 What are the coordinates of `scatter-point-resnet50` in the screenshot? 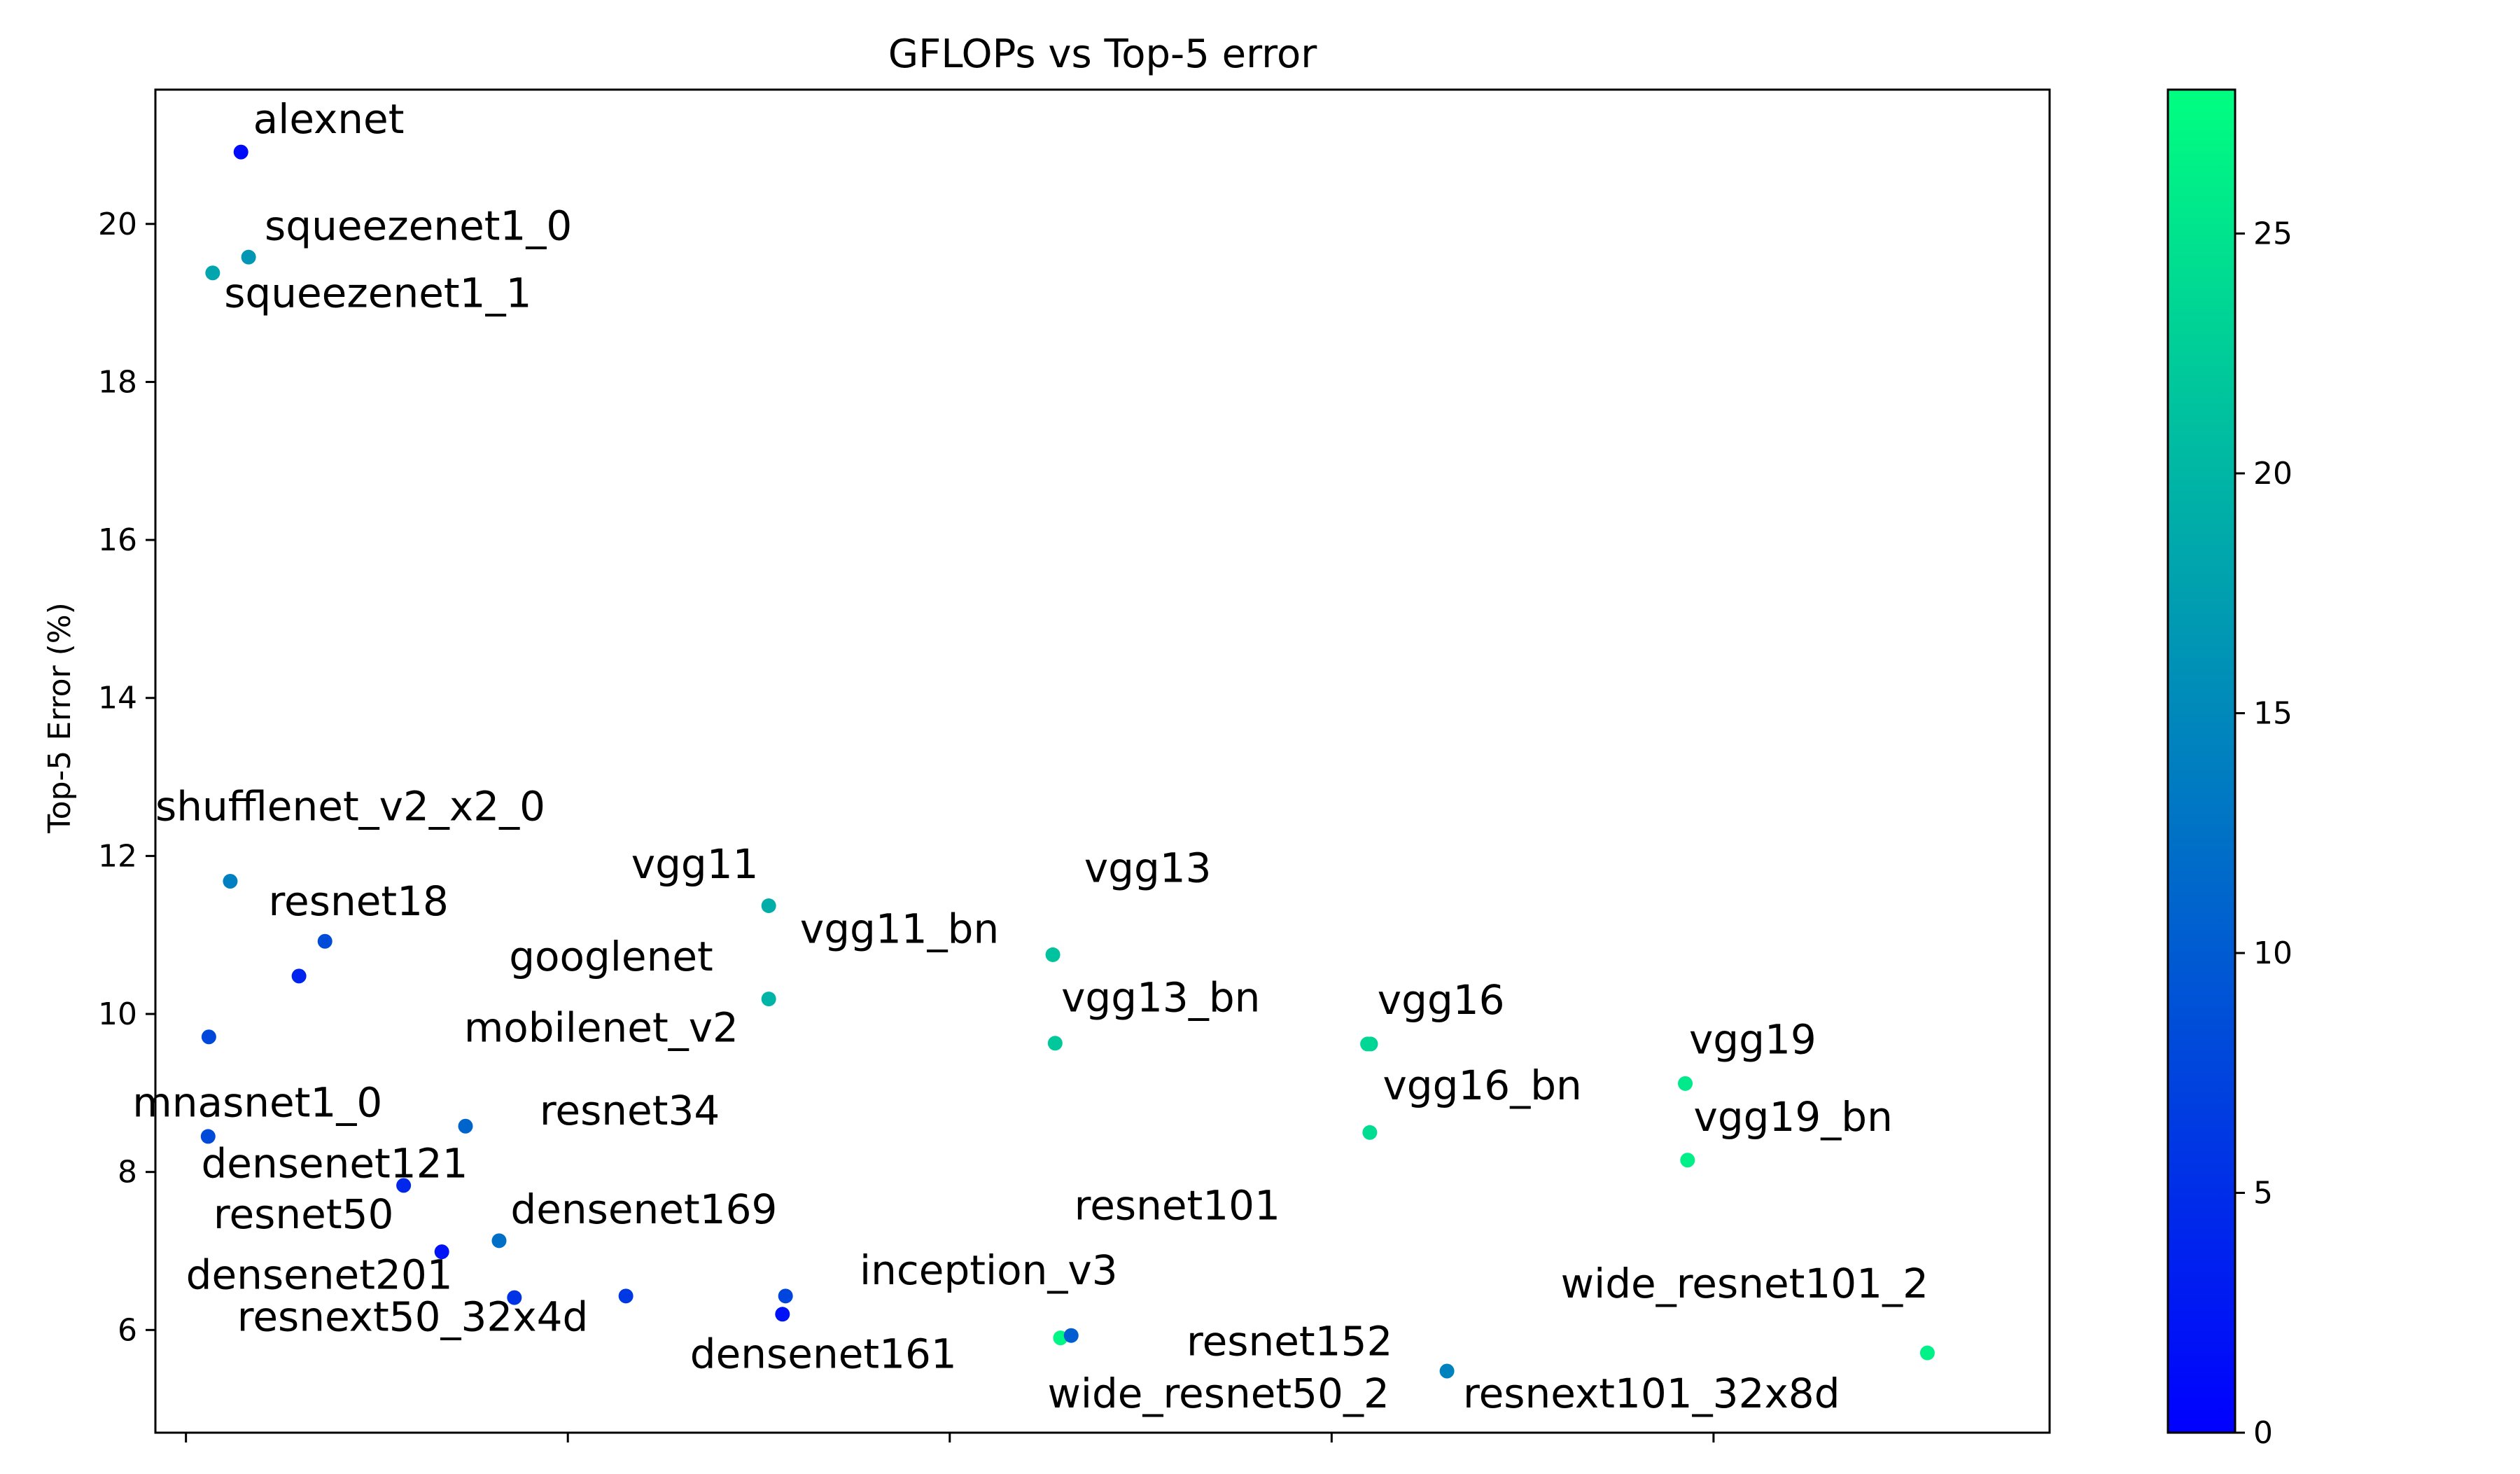 It's located at (208, 1136).